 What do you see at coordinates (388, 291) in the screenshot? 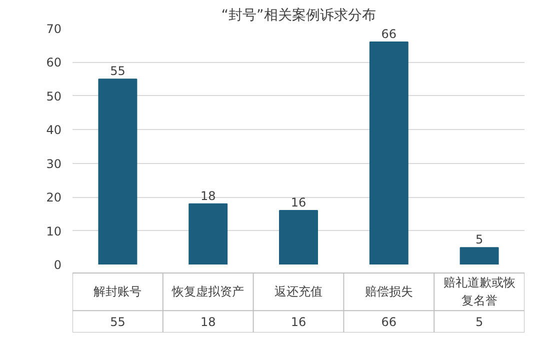
I see `x-tick-label: 赔偿损失` at bounding box center [388, 291].